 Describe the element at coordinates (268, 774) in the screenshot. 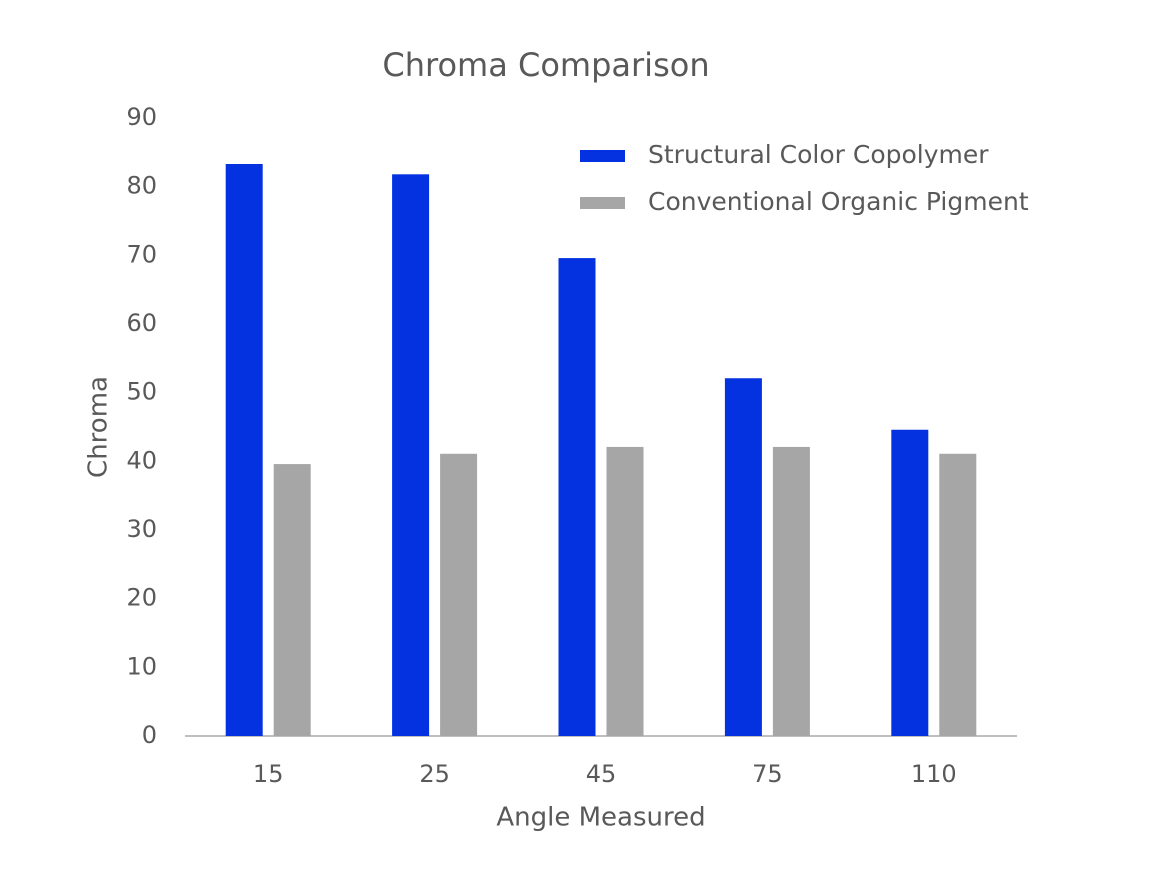

I see `x-tick-label: 15` at that location.